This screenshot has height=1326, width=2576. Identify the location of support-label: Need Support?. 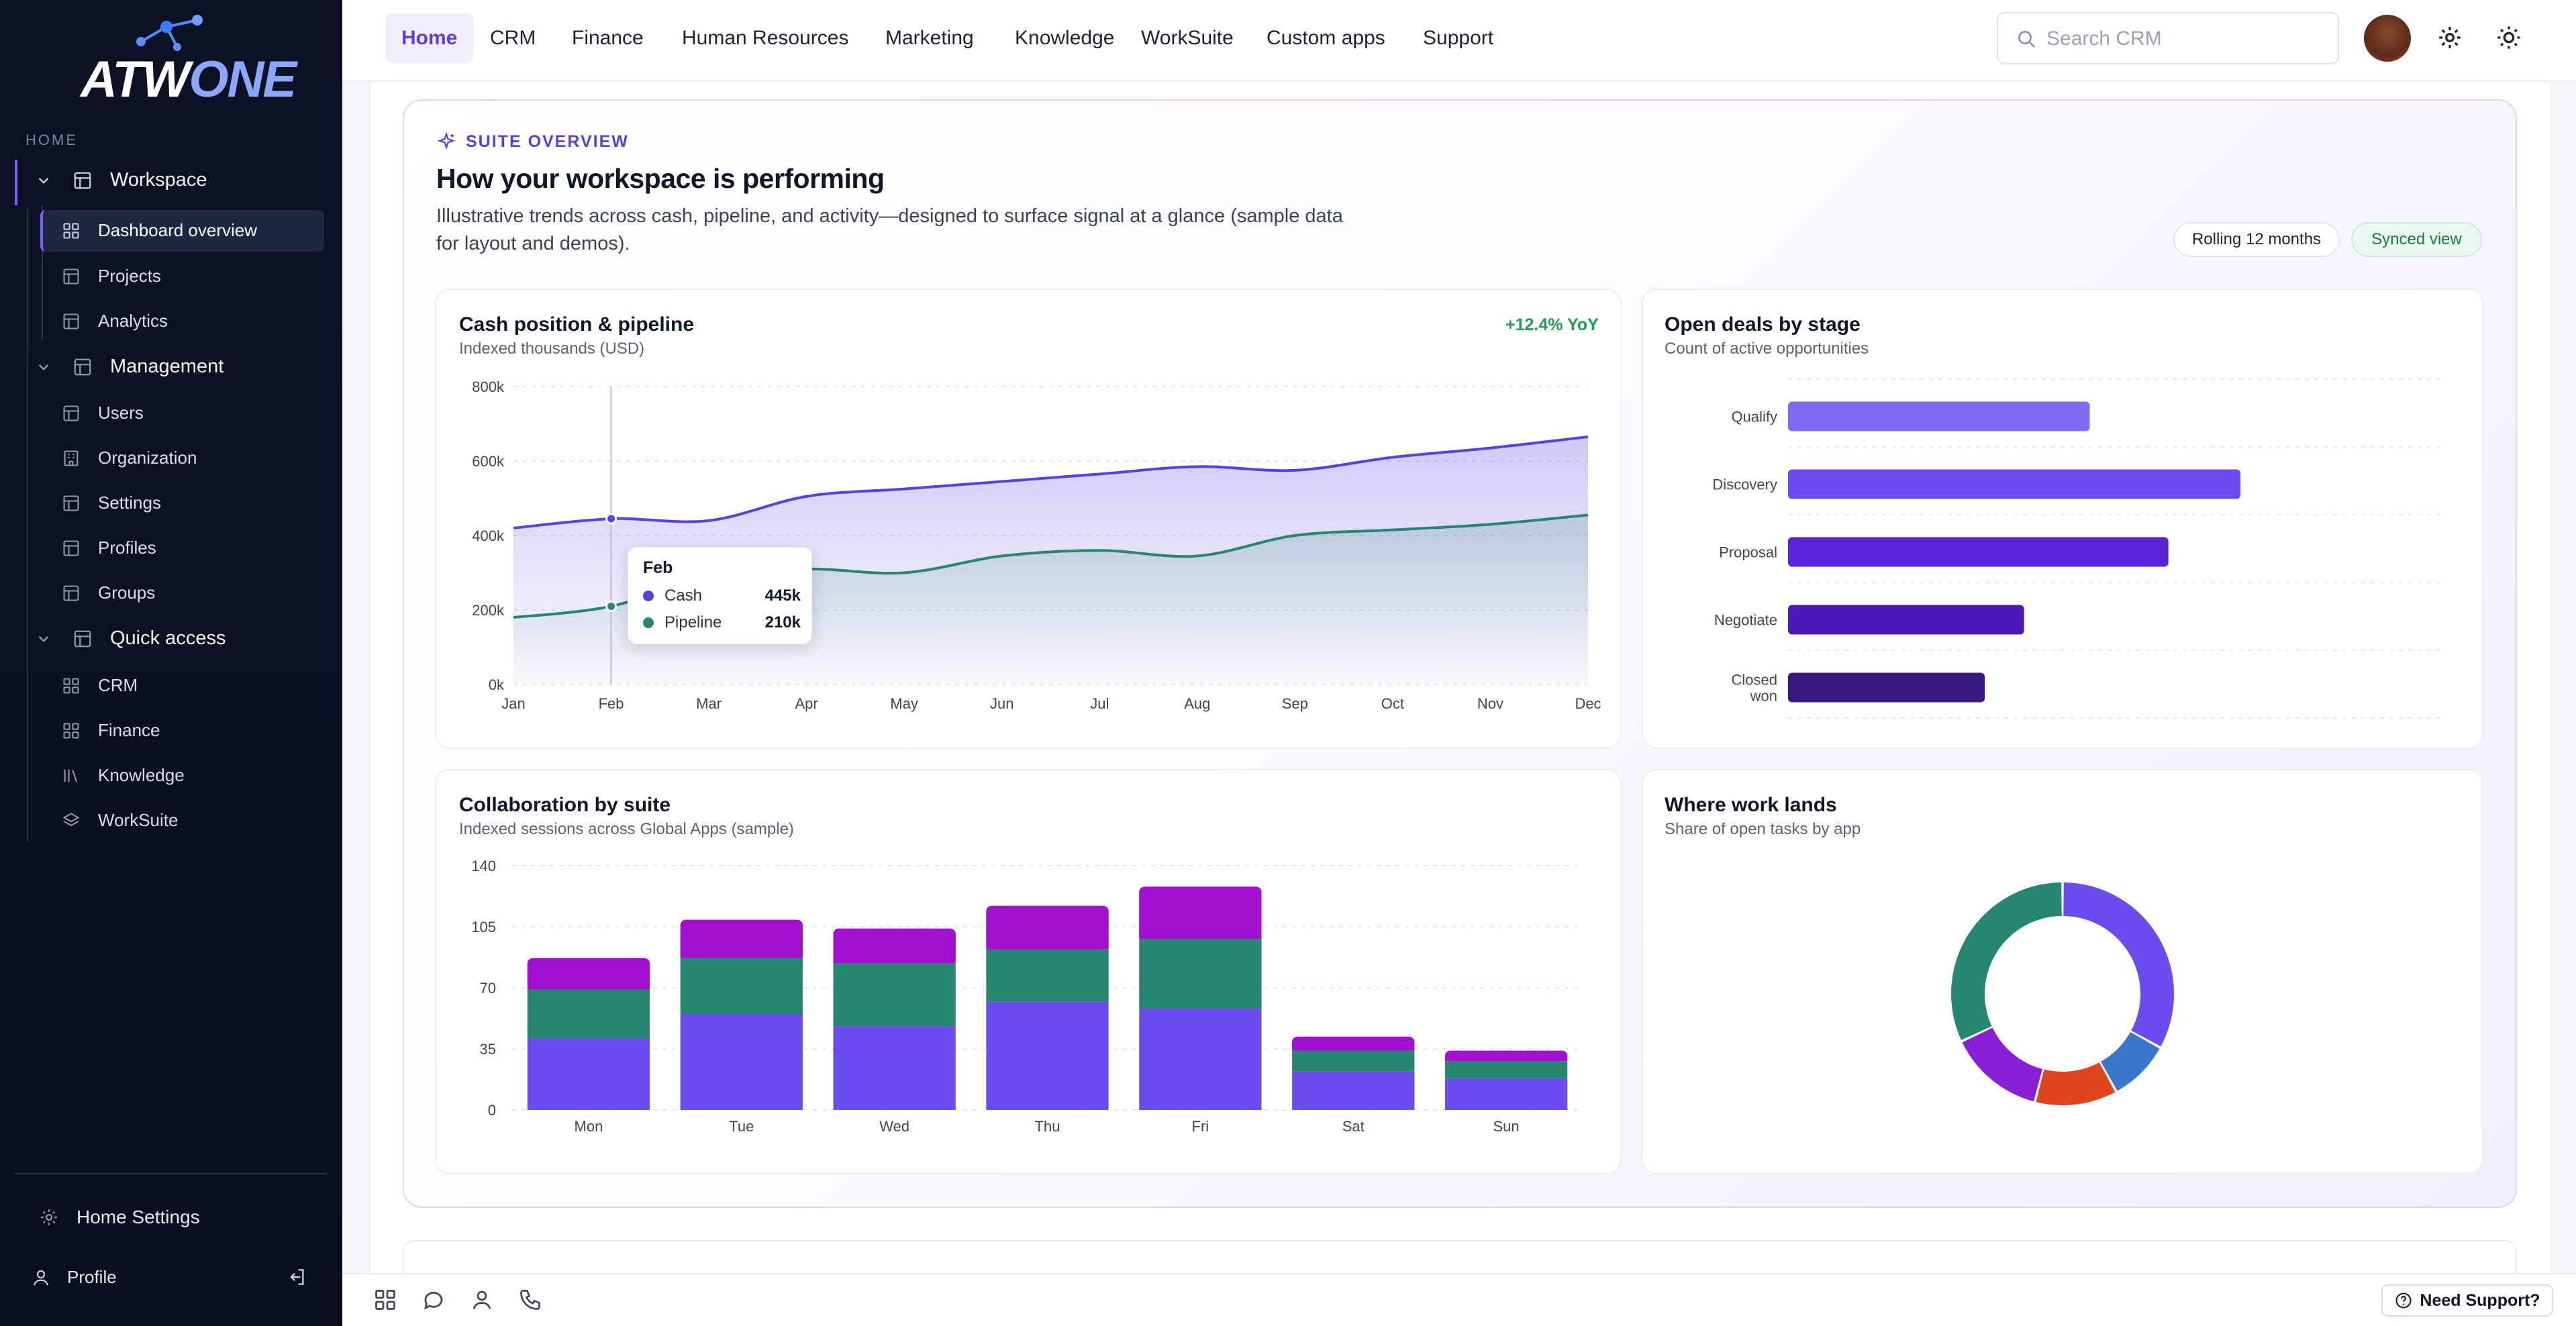
(2480, 1300).